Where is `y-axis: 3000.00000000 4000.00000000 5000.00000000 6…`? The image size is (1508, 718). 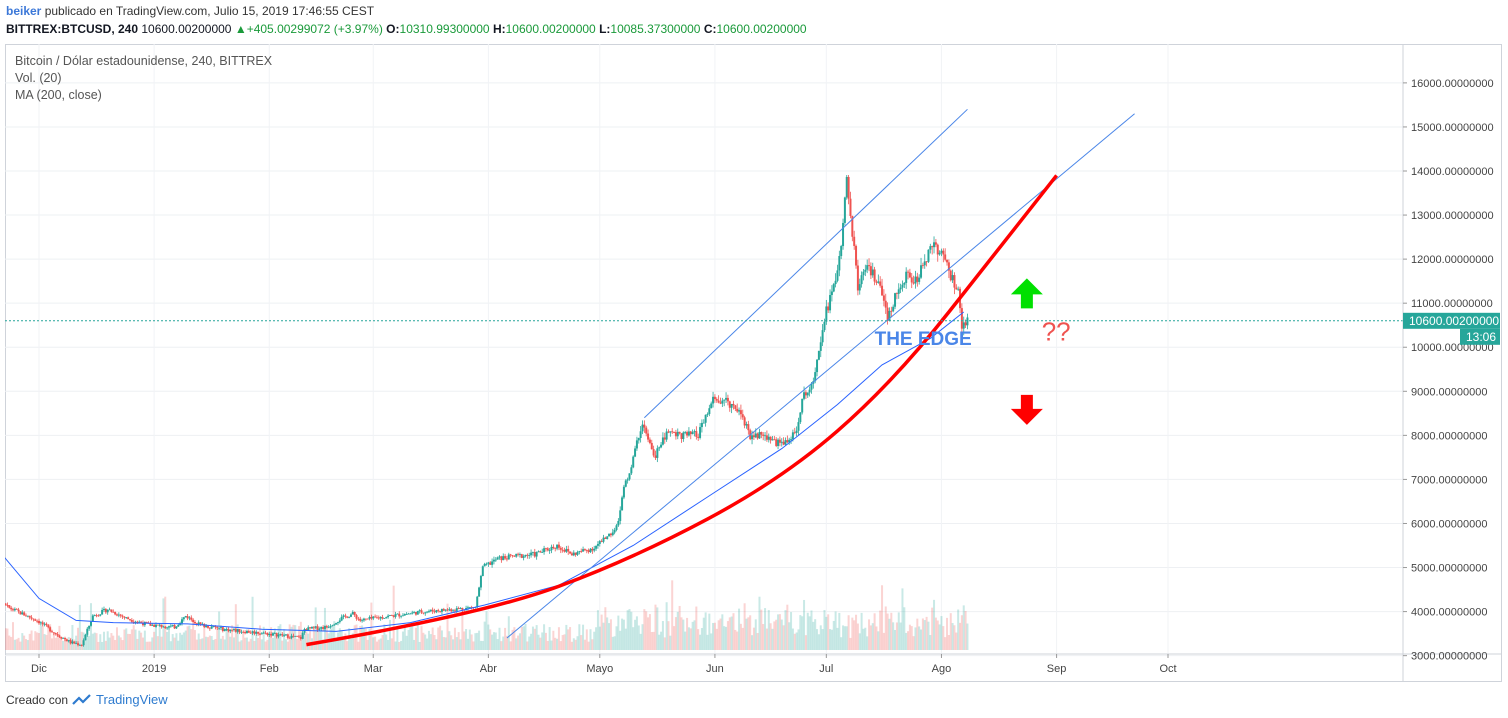
y-axis: 3000.00000000 4000.00000000 5000.00000000 6… is located at coordinates (1448, 370).